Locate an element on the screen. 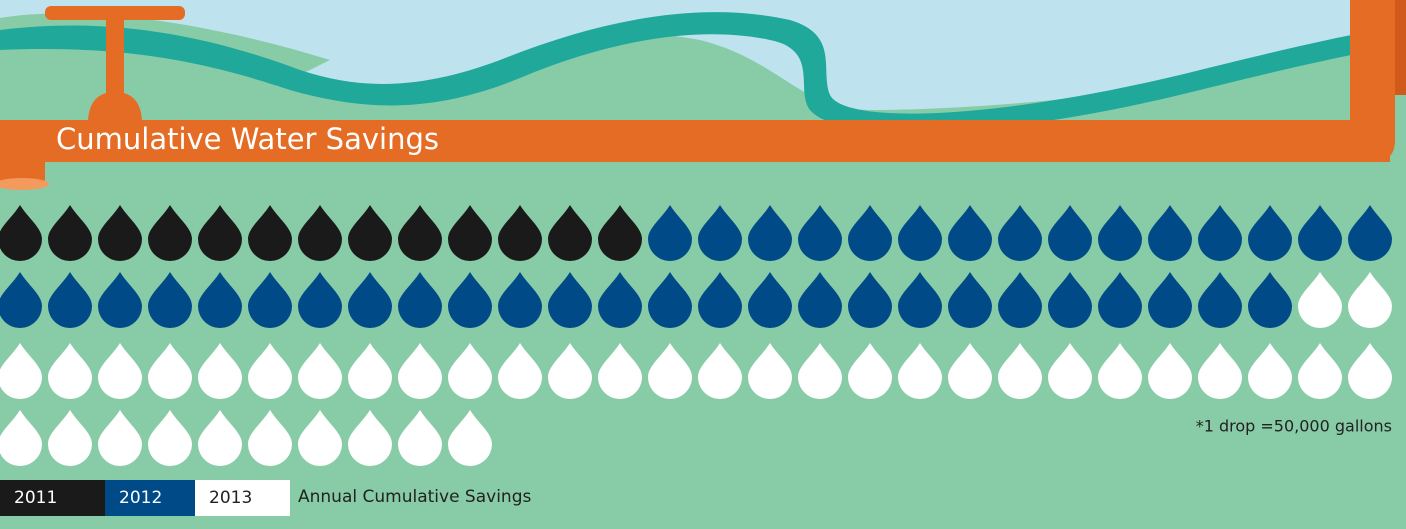 The height and width of the screenshot is (529, 1406). legend-label: 2011 is located at coordinates (35, 498).